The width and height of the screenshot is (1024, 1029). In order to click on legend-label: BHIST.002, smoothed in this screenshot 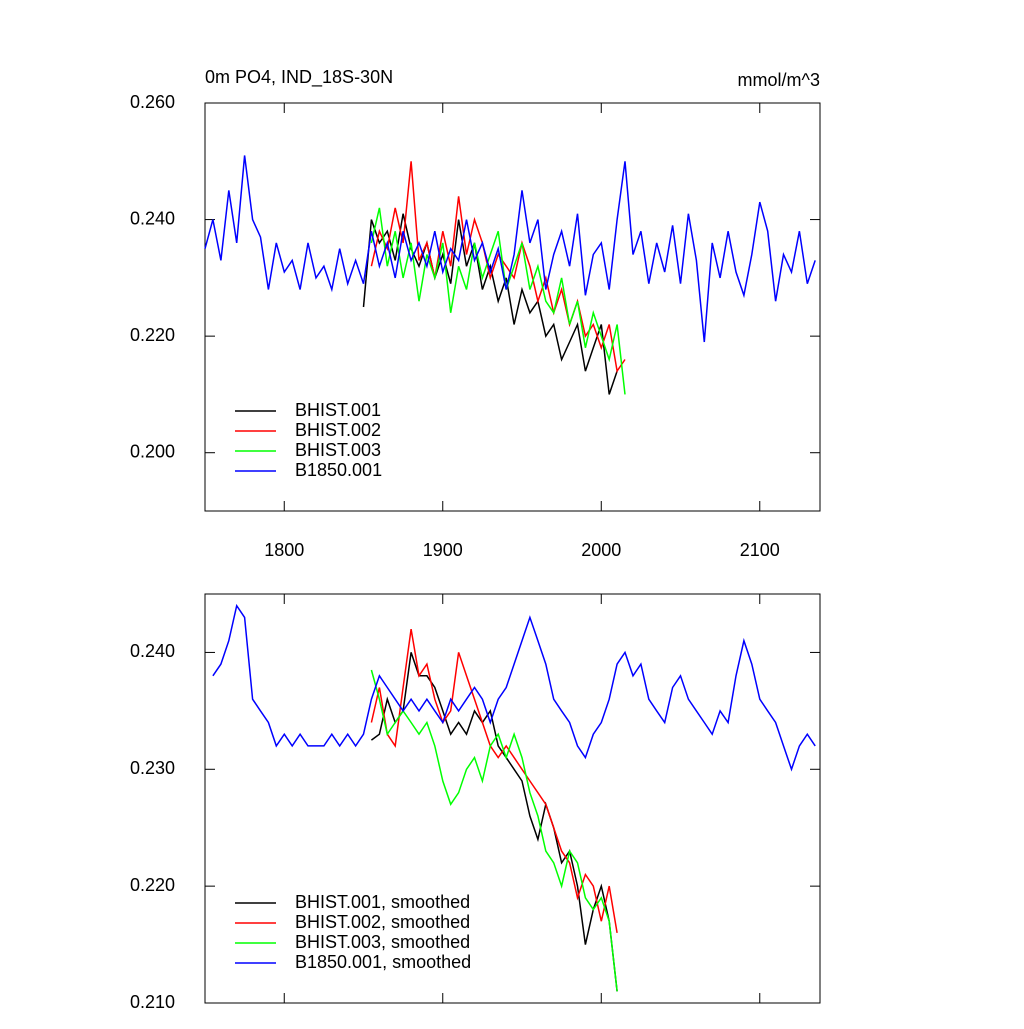, I will do `click(382, 922)`.